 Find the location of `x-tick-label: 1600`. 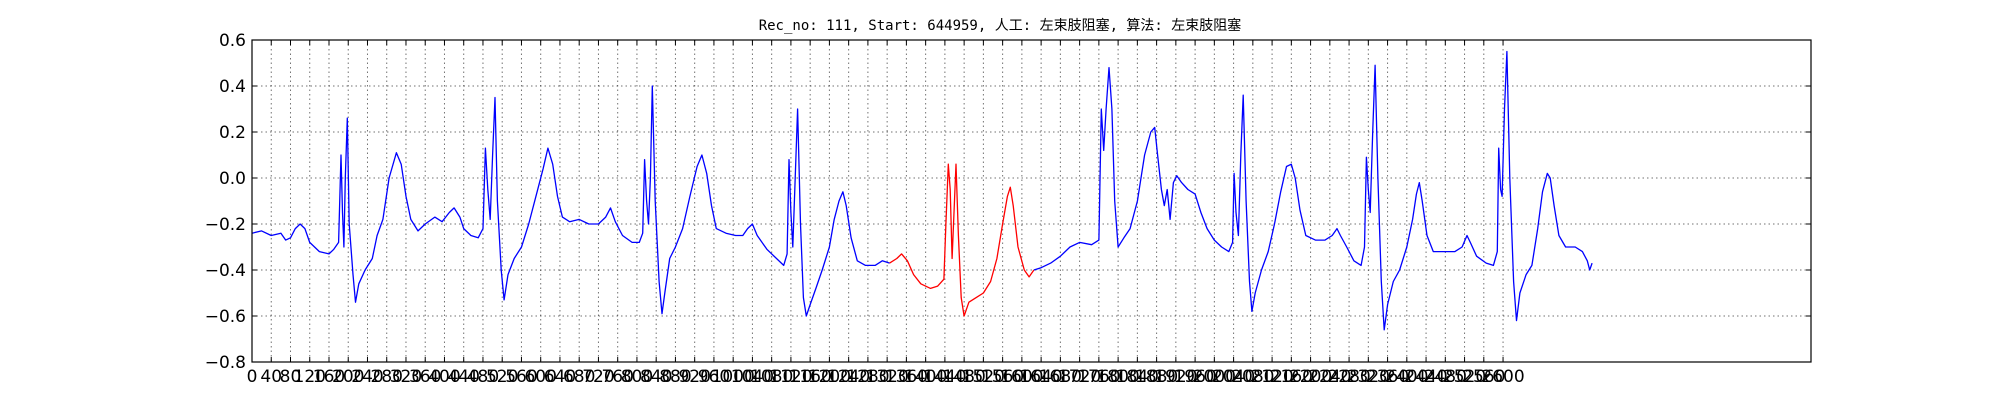

x-tick-label: 1600 is located at coordinates (1021, 377).